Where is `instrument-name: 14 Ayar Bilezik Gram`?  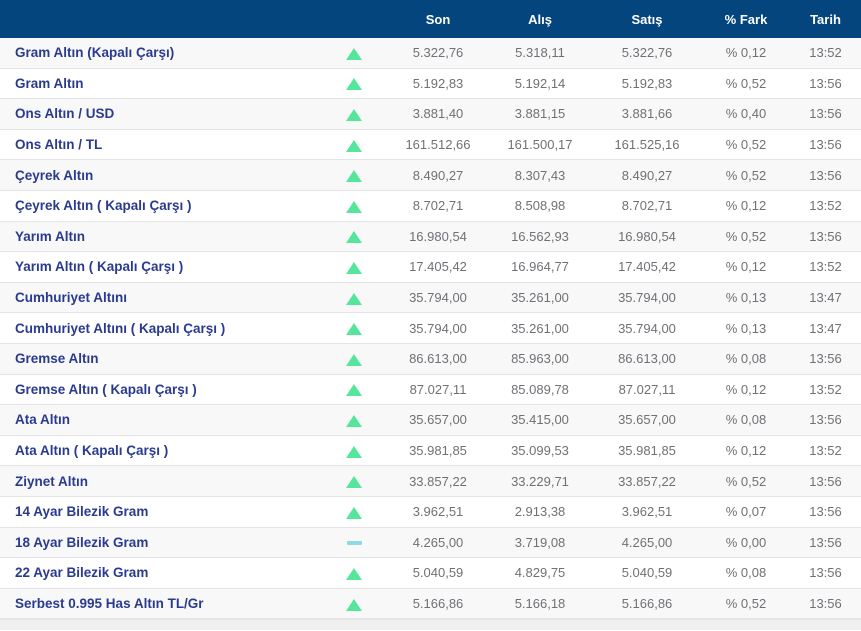
instrument-name: 14 Ayar Bilezik Gram is located at coordinates (160, 512).